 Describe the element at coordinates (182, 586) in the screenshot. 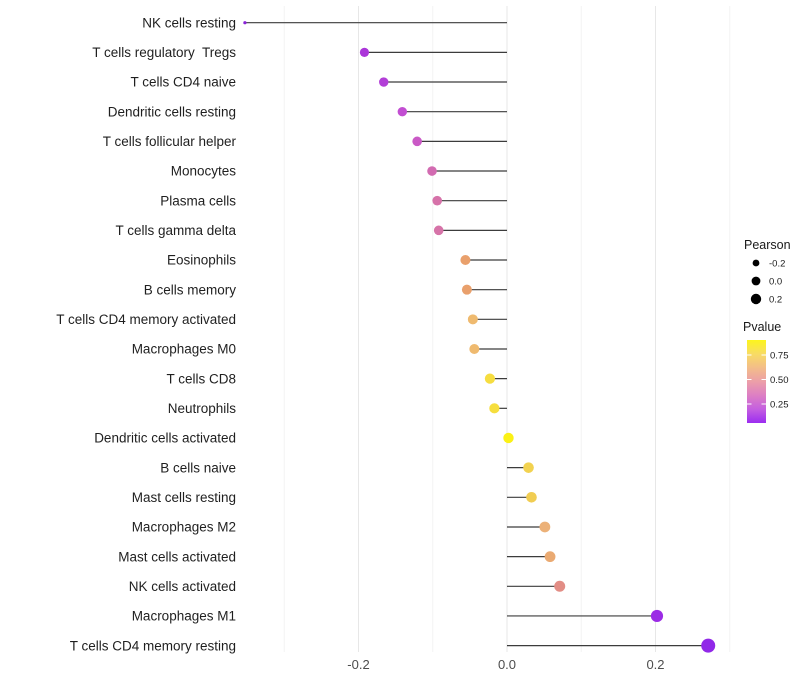

I see `y-axis-label: NK cells activated` at that location.